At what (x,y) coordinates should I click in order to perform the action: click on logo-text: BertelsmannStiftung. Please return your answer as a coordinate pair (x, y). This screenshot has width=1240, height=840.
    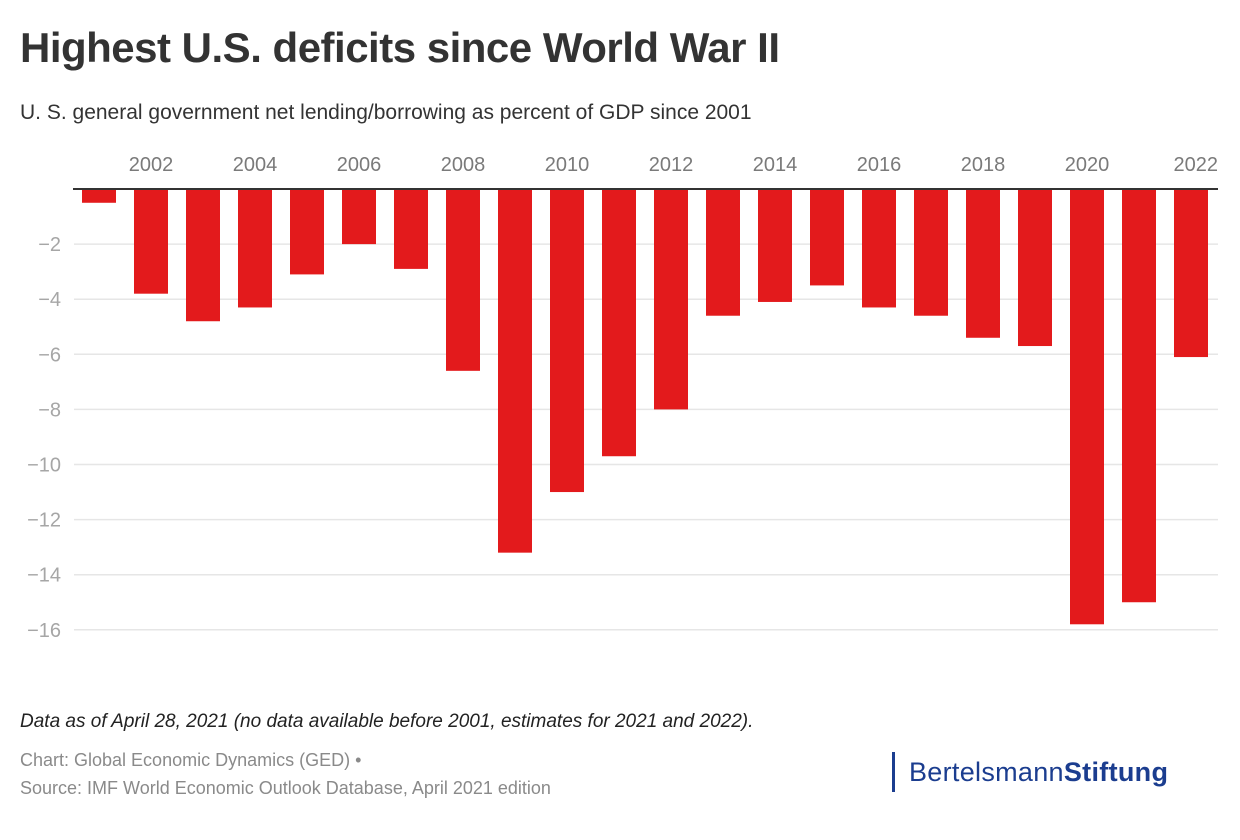
    Looking at the image, I should click on (1038, 772).